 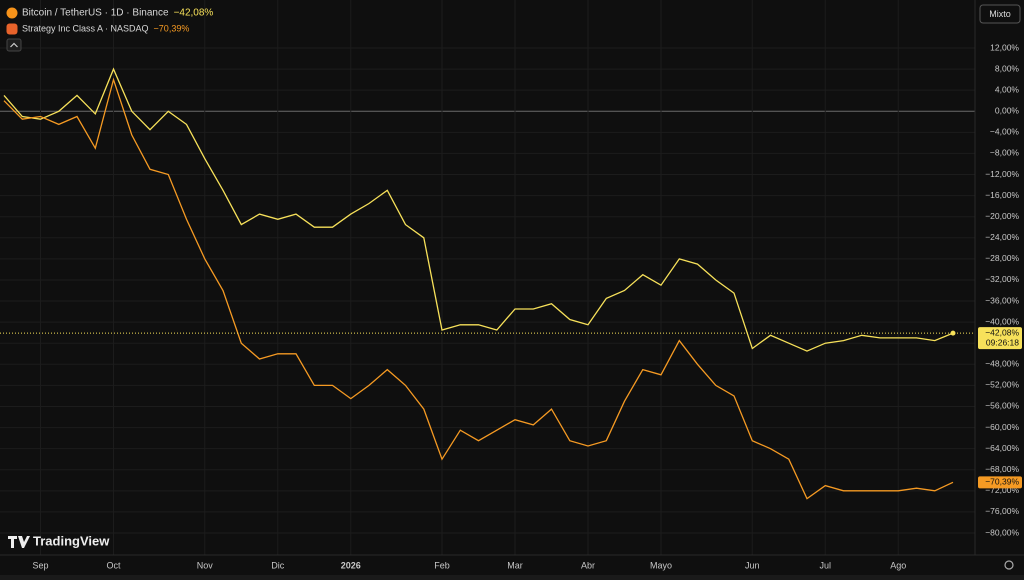 What do you see at coordinates (205, 565) in the screenshot?
I see `x-tick-label: Nov` at bounding box center [205, 565].